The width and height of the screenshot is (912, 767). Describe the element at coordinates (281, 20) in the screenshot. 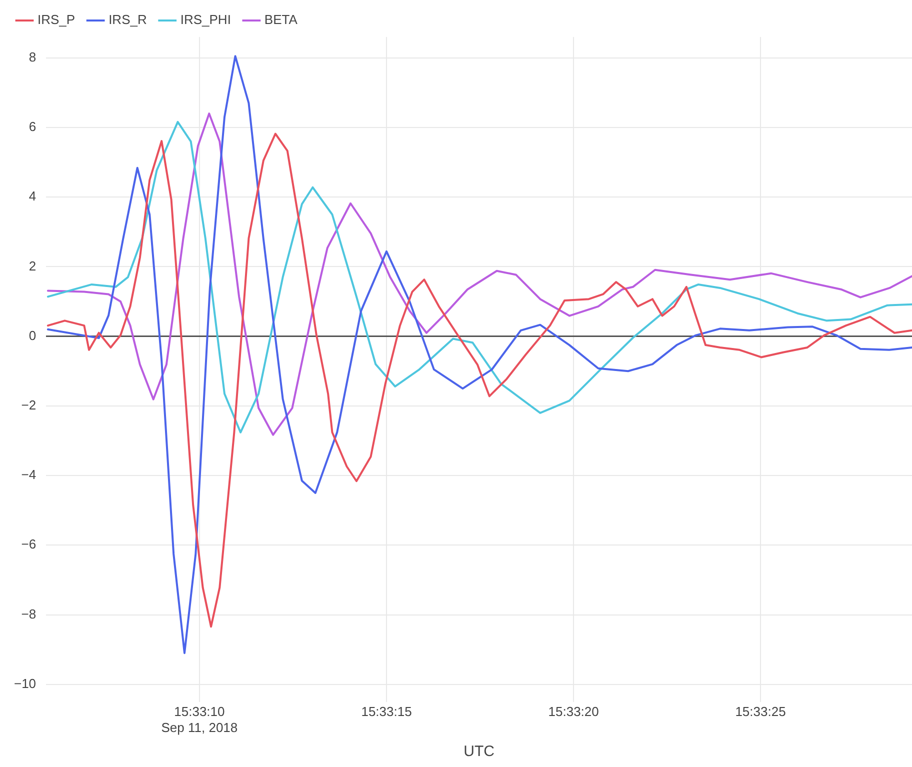

I see `legend-label: BETA` at that location.